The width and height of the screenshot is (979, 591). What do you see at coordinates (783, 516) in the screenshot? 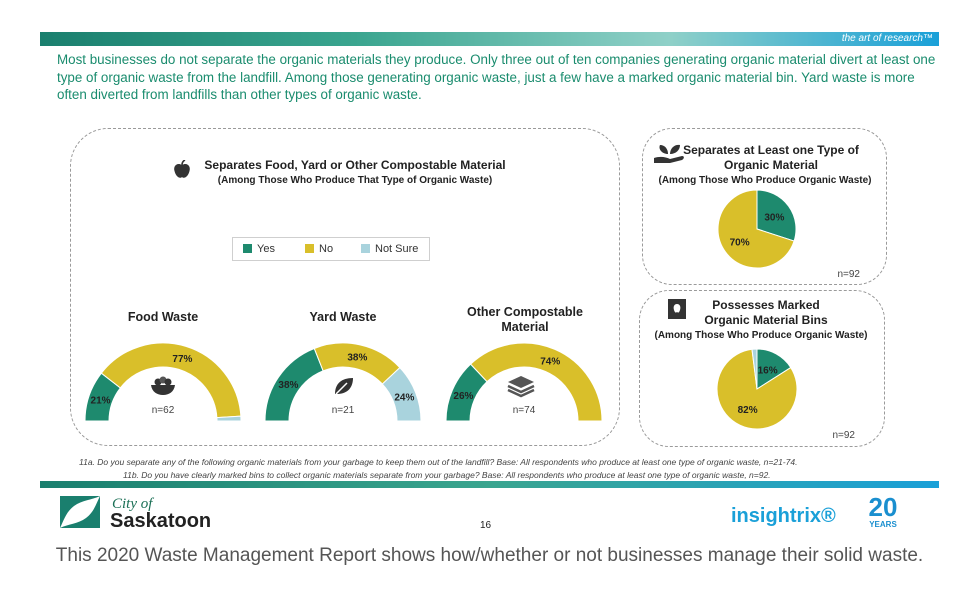
I see `insightrix-logo: insightrix®` at bounding box center [783, 516].